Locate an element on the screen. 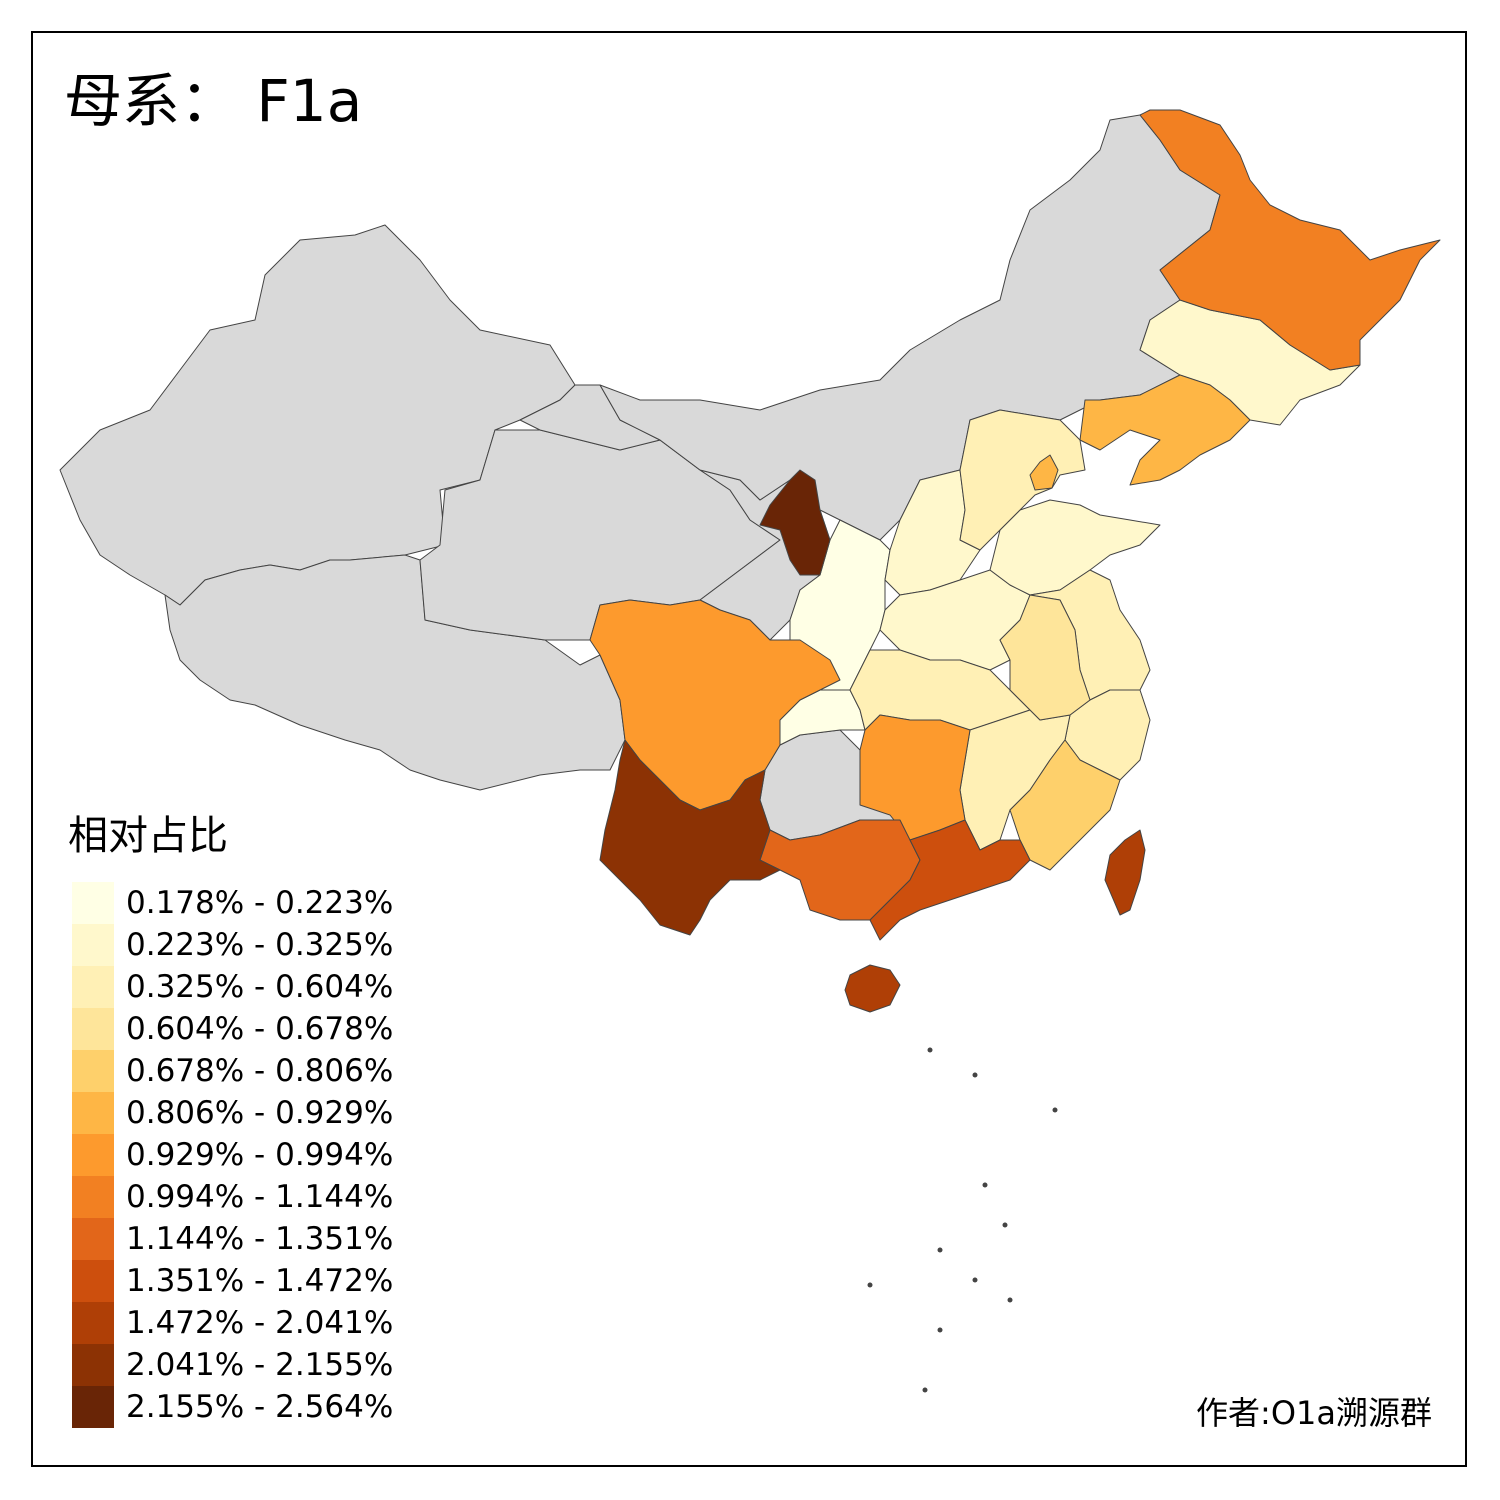  region-taiwan is located at coordinates (1125, 872).